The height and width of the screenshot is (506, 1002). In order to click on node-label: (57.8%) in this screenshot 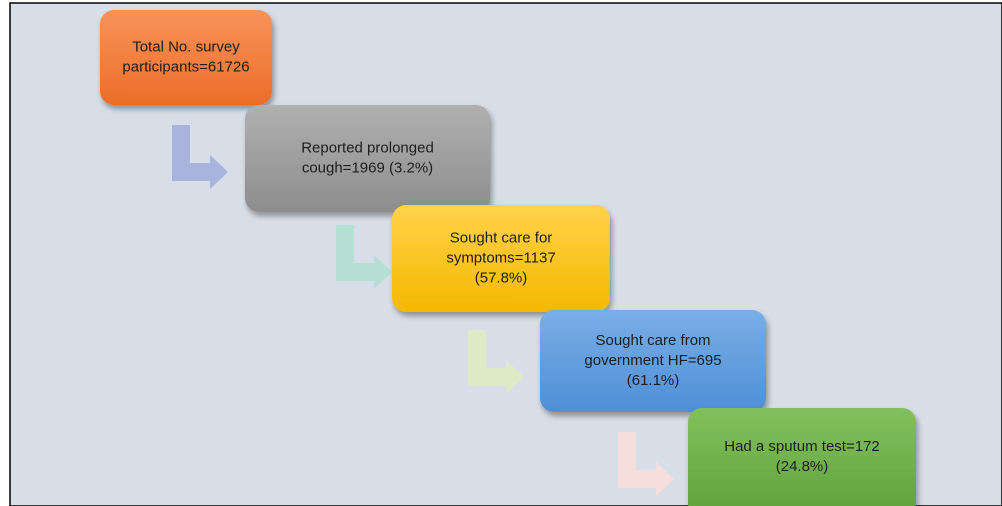, I will do `click(501, 277)`.